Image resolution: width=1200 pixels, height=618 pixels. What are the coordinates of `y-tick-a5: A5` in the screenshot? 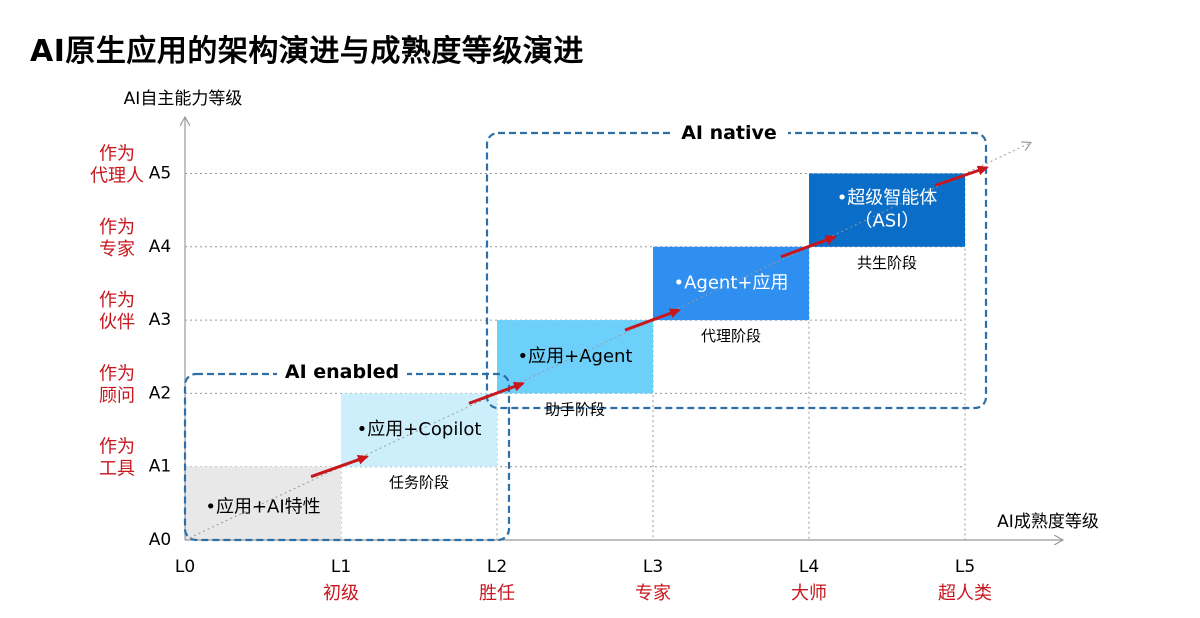 It's located at (160, 174).